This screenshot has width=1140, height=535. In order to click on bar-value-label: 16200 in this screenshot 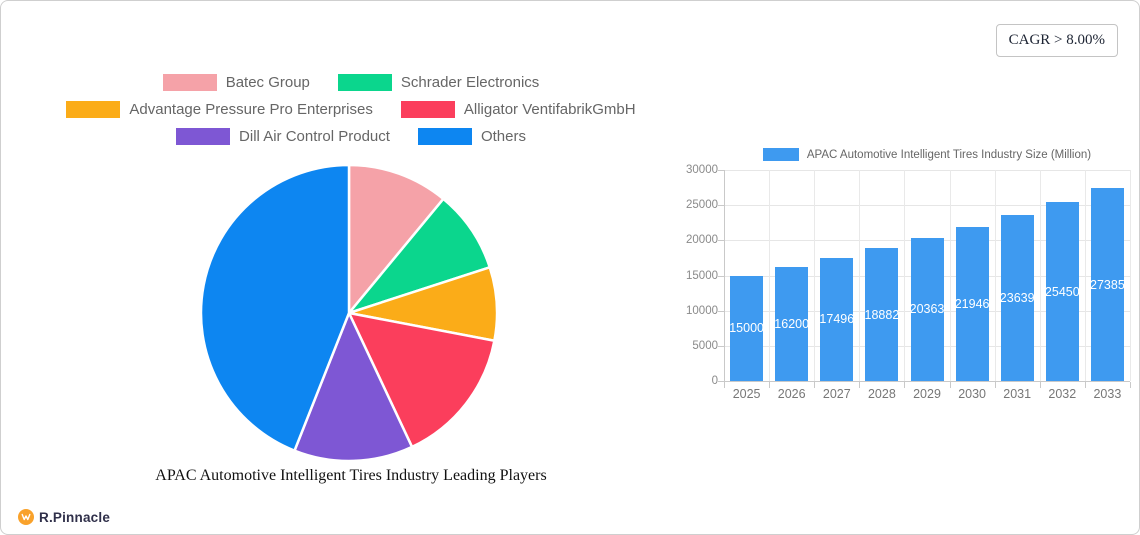, I will do `click(792, 324)`.